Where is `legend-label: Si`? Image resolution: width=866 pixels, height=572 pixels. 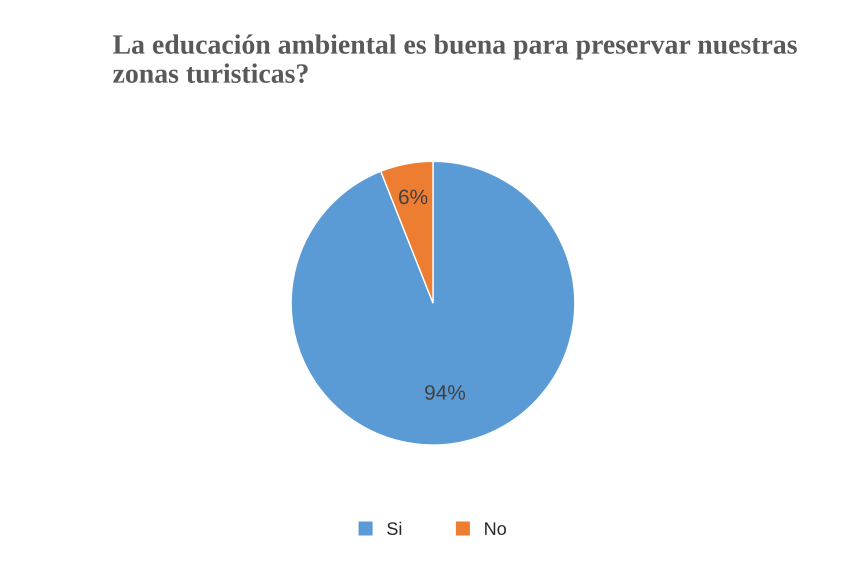 legend-label: Si is located at coordinates (394, 529).